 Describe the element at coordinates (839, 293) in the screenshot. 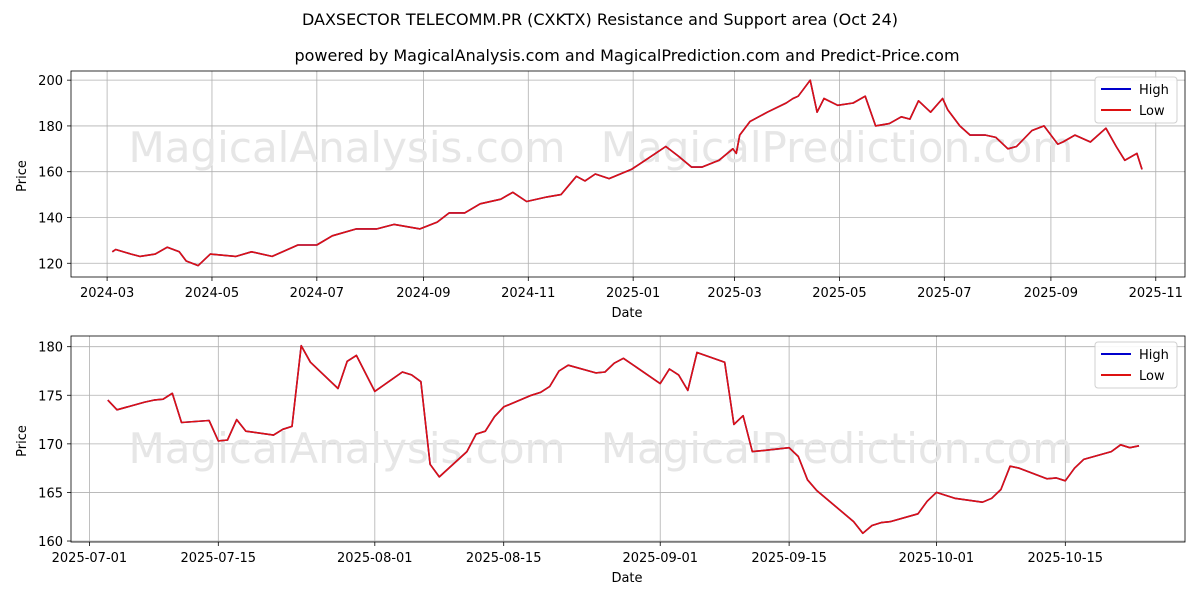

I see `x-tick-label: 2025-05` at that location.